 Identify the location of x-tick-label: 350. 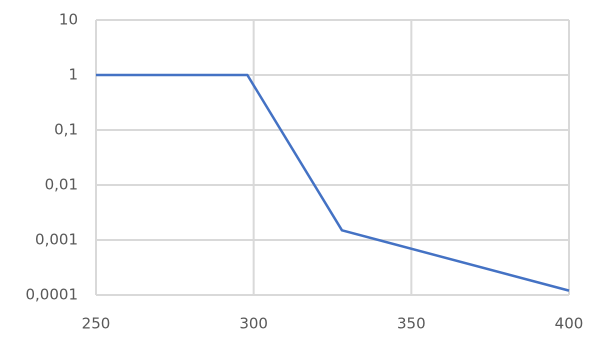
(411, 324).